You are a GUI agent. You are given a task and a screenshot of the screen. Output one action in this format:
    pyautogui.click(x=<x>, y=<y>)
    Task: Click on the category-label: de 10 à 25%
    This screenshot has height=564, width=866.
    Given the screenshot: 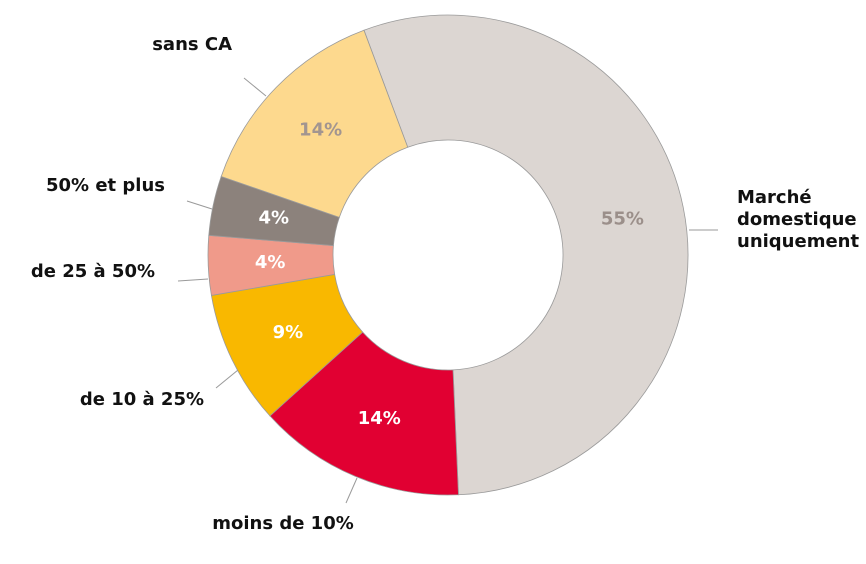 What is the action you would take?
    pyautogui.click(x=142, y=399)
    